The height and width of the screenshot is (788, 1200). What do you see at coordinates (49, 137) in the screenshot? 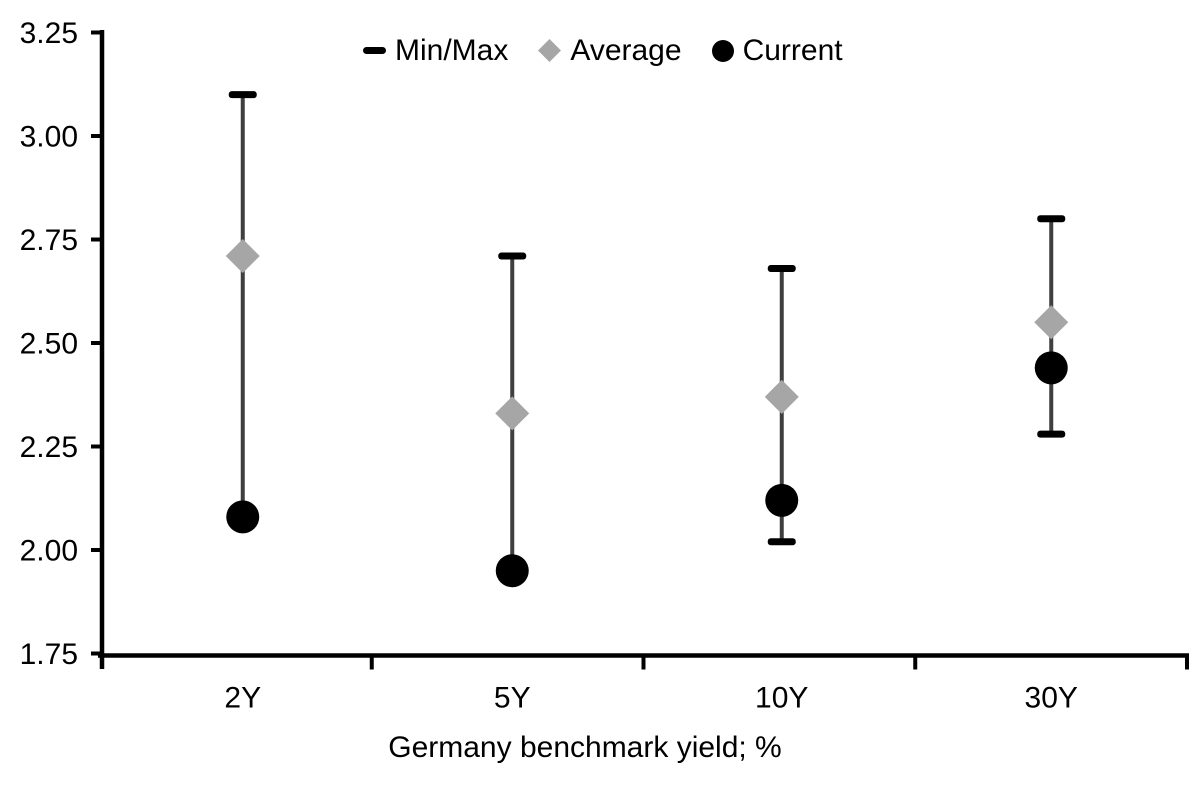
I see `y-tick-label: 3.00` at bounding box center [49, 137].